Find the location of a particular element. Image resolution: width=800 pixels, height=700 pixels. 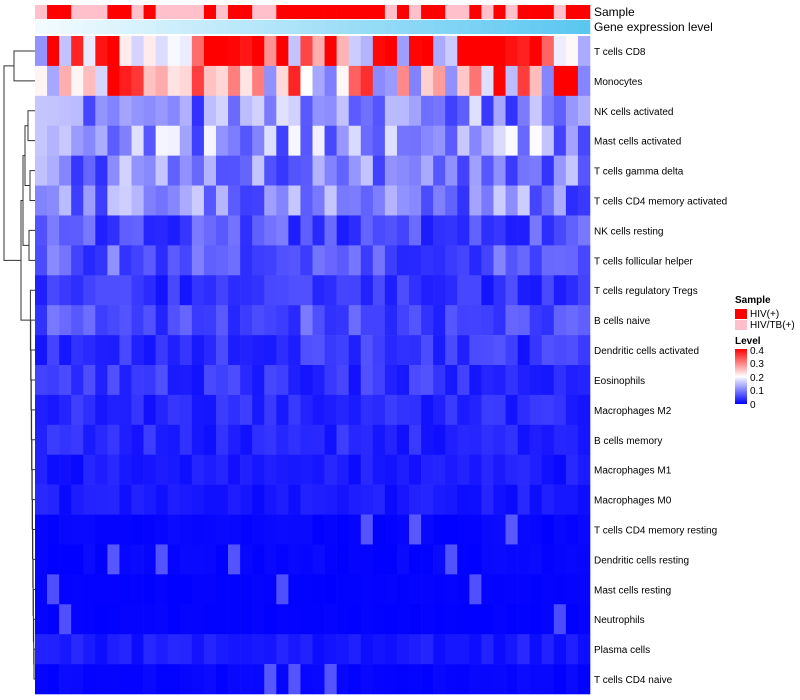

row-label: NK cells activated is located at coordinates (633, 112).